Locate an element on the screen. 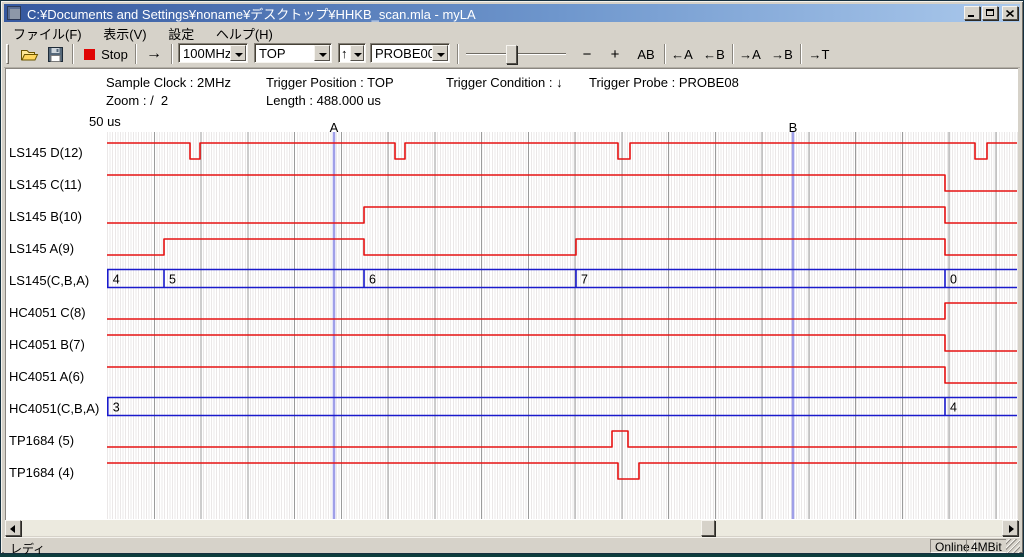 Image resolution: width=1024 pixels, height=557 pixels. open-button is located at coordinates (29, 54).